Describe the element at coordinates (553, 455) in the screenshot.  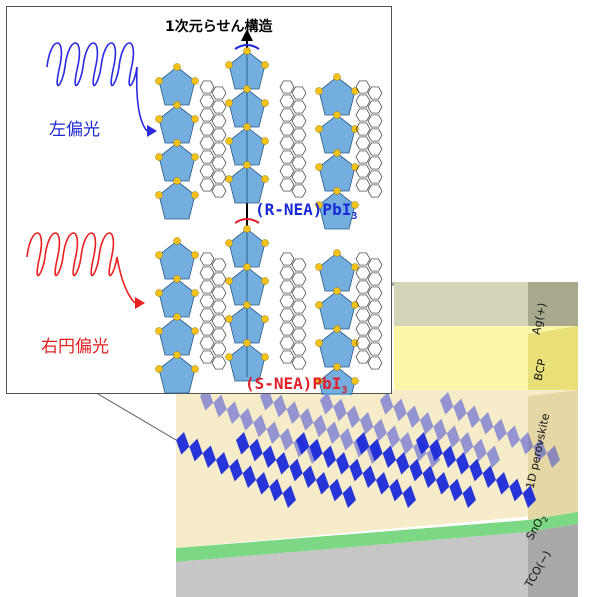
I see `layer-perovskite-side` at that location.